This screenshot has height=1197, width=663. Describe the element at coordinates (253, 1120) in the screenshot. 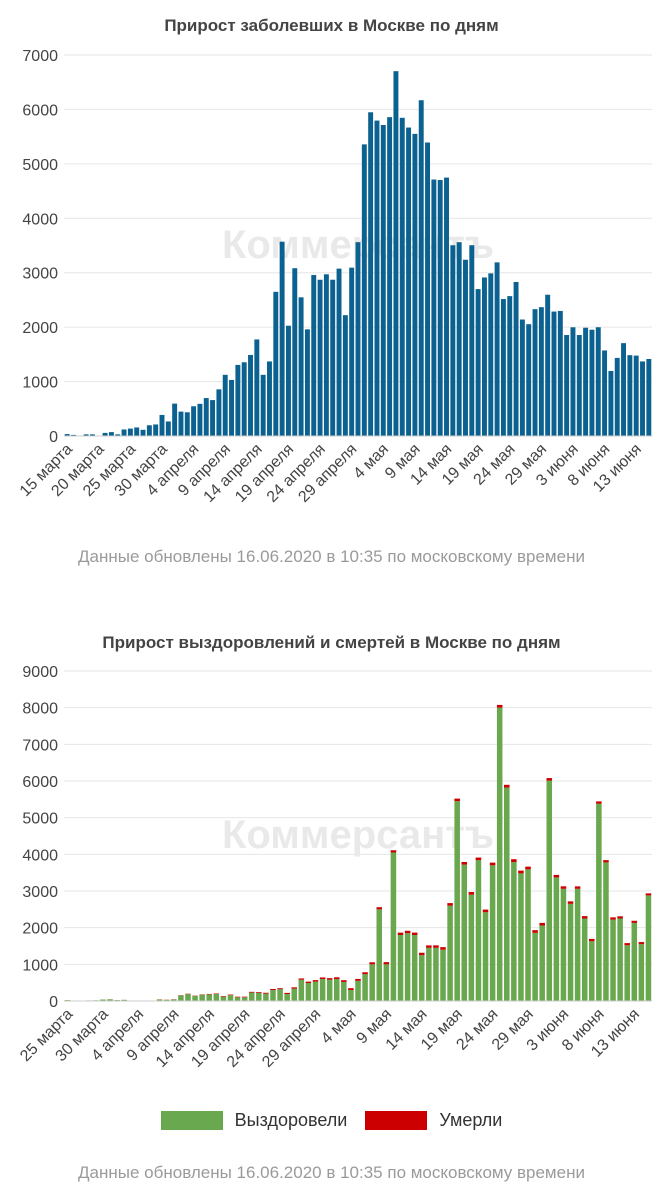

I see `legend-item-recovered: Выздоровели` at that location.